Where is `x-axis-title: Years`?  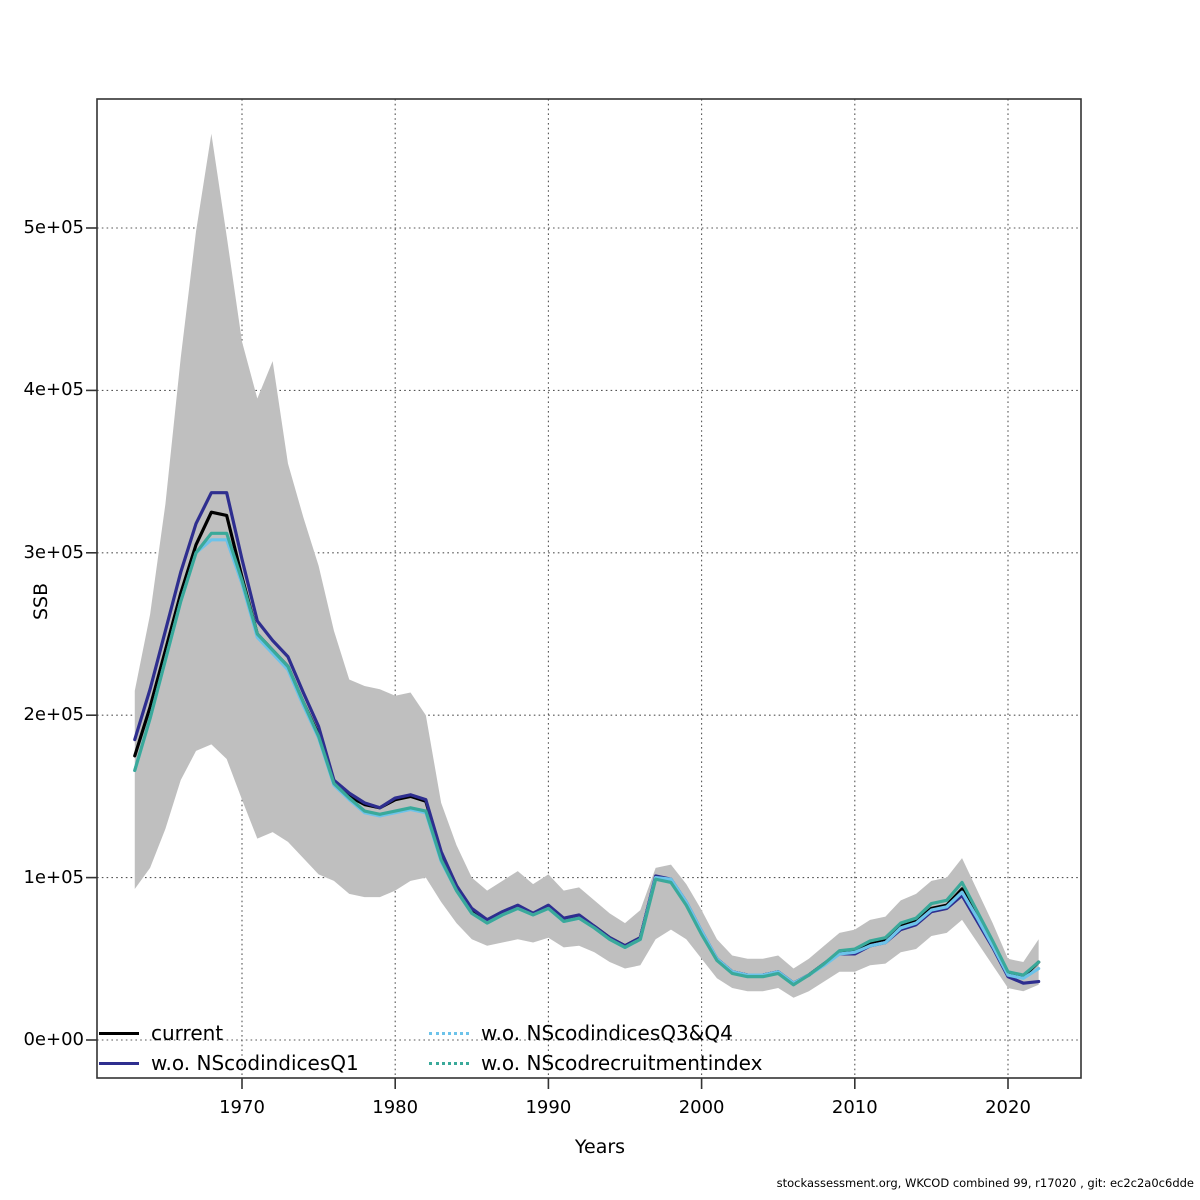
x-axis-title: Years is located at coordinates (600, 1147).